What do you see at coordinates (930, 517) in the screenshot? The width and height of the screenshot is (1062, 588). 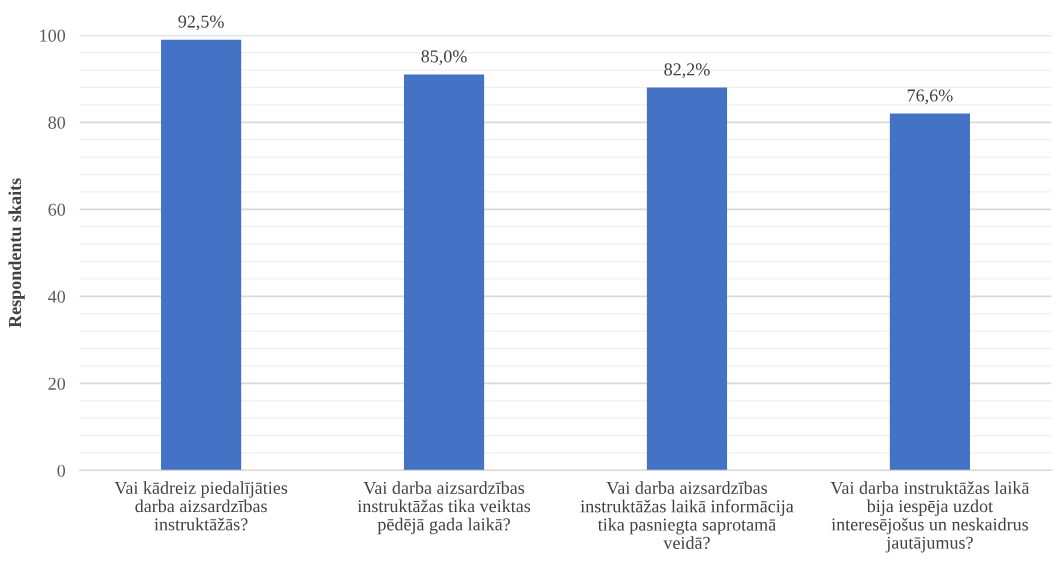 I see `x-tick-label: Vai darba instruktāžas laikā bija iespēja uzdot interesējošus un neskaidrus jautājumus?` at bounding box center [930, 517].